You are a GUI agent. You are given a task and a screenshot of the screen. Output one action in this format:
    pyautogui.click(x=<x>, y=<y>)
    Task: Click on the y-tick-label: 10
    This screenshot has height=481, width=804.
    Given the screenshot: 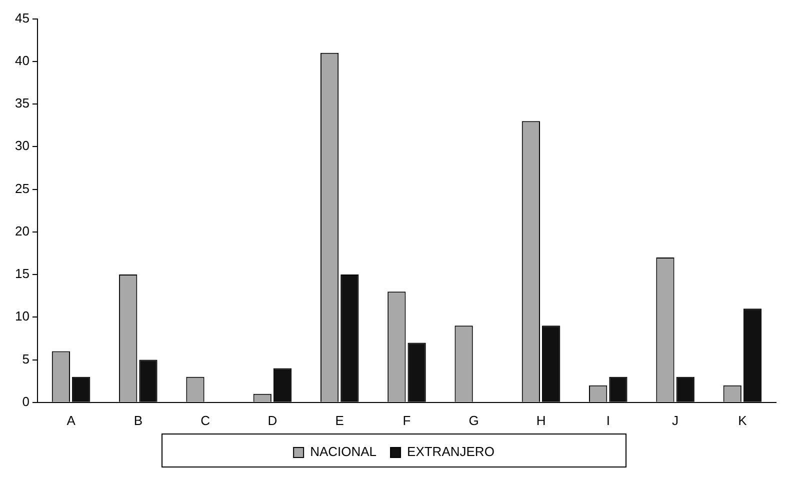 What is the action you would take?
    pyautogui.click(x=22, y=316)
    